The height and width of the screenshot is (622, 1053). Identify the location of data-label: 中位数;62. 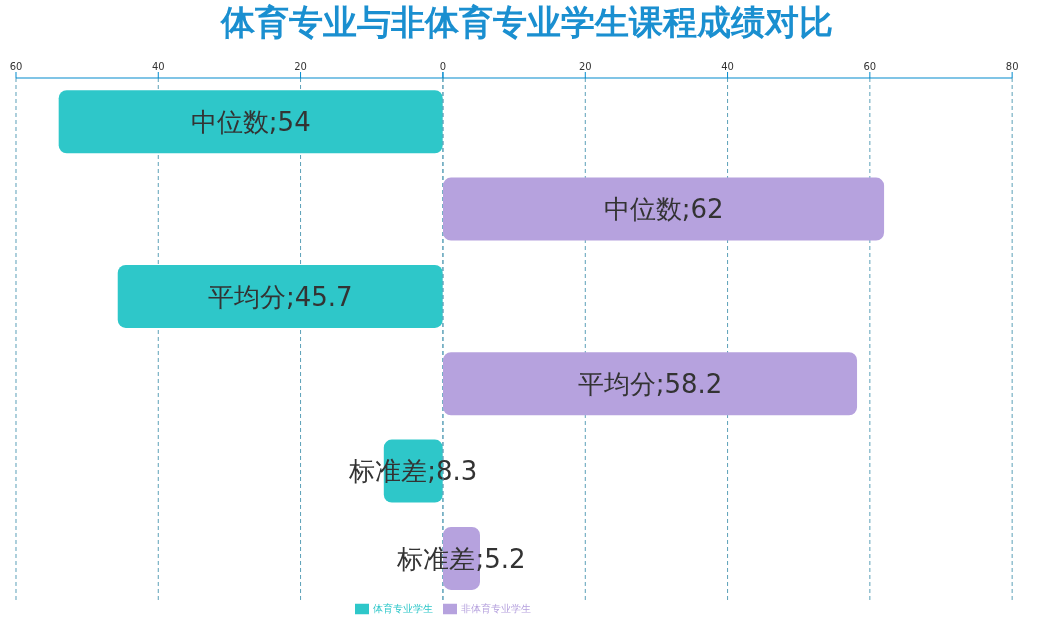
(663, 209).